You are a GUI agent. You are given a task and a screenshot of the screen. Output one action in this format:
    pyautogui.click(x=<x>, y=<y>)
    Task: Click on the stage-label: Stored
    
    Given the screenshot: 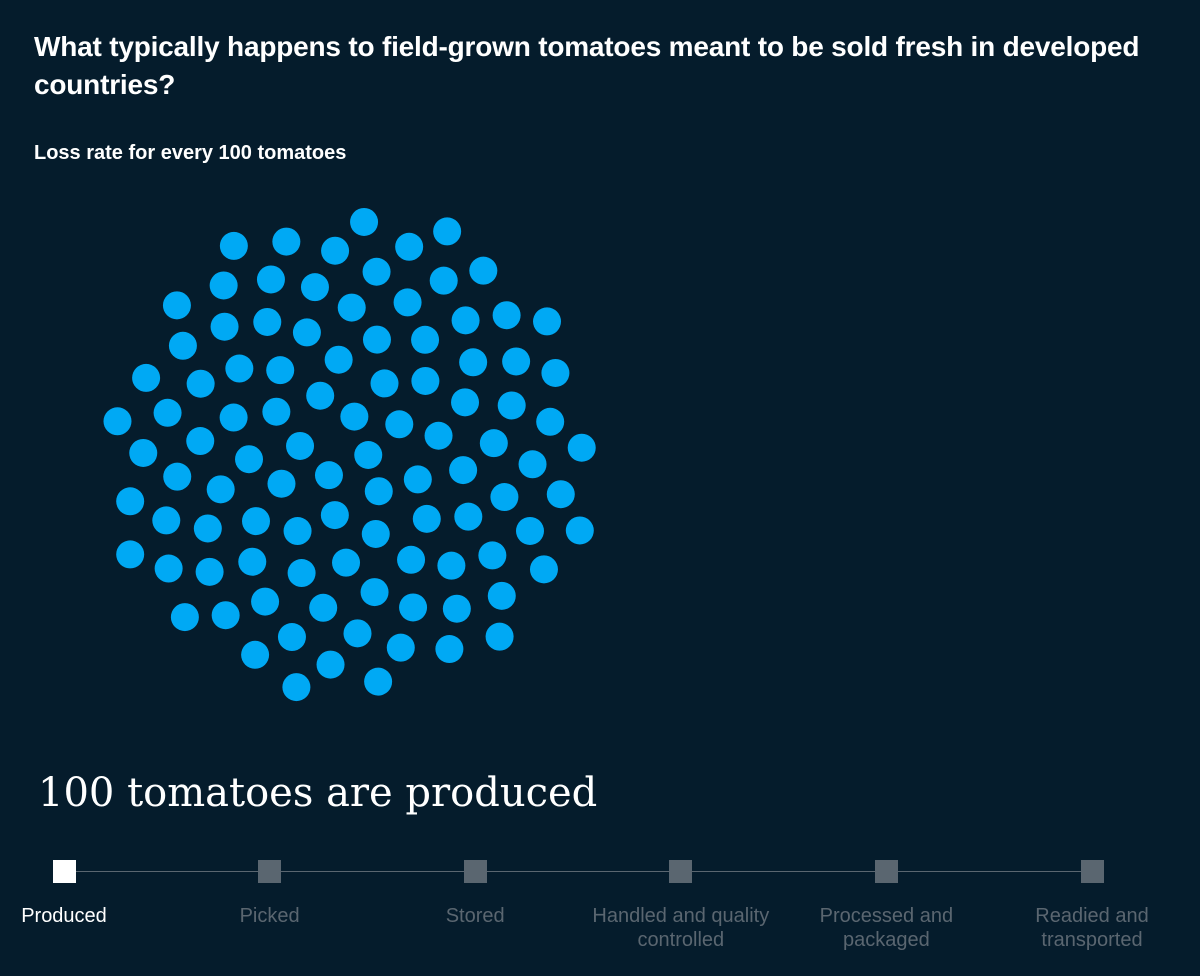 What is the action you would take?
    pyautogui.click(x=475, y=916)
    